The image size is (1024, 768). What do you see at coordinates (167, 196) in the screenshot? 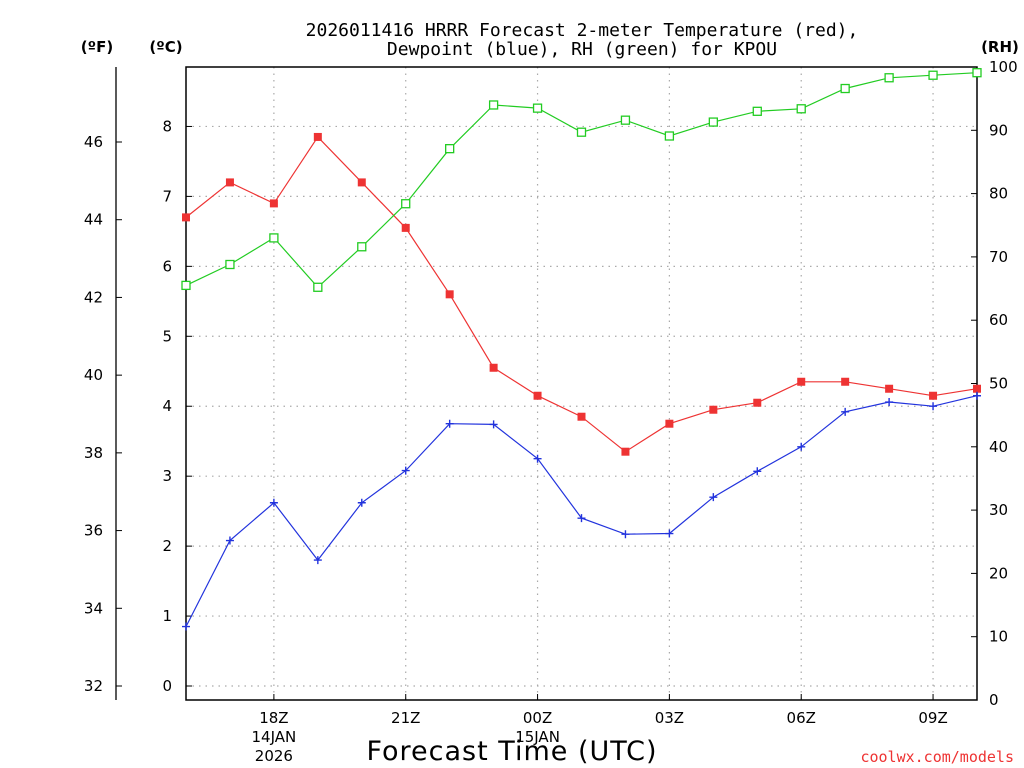
I see `celsius-tick-label: 7` at bounding box center [167, 196].